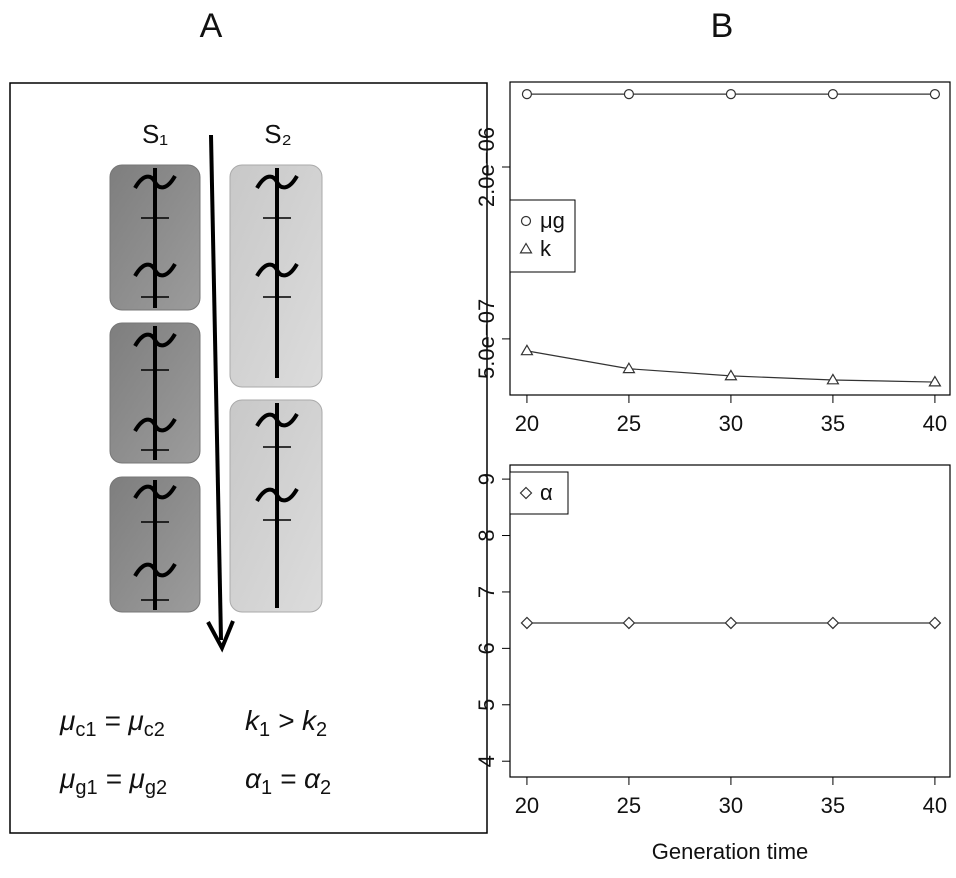  Describe the element at coordinates (486, 761) in the screenshot. I see `y-tick-label: 4` at that location.